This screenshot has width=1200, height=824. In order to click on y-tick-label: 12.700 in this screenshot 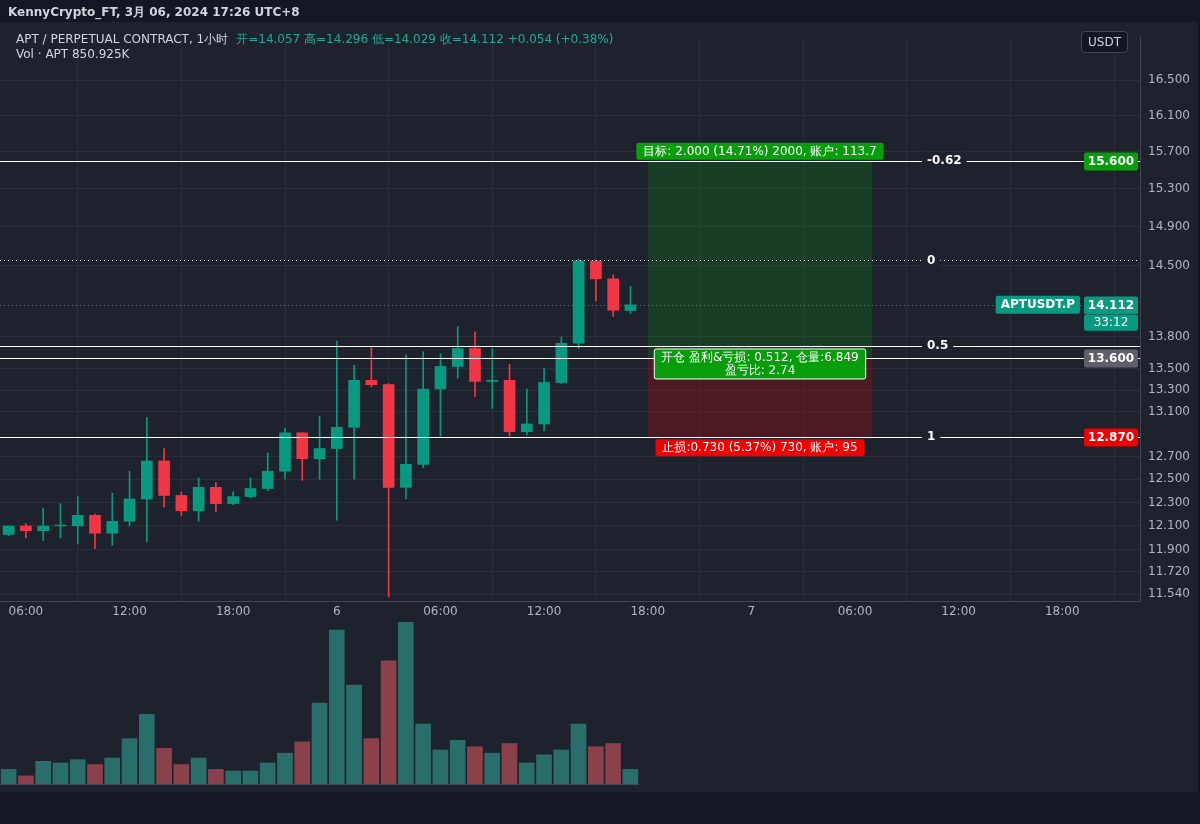, I will do `click(1169, 455)`.